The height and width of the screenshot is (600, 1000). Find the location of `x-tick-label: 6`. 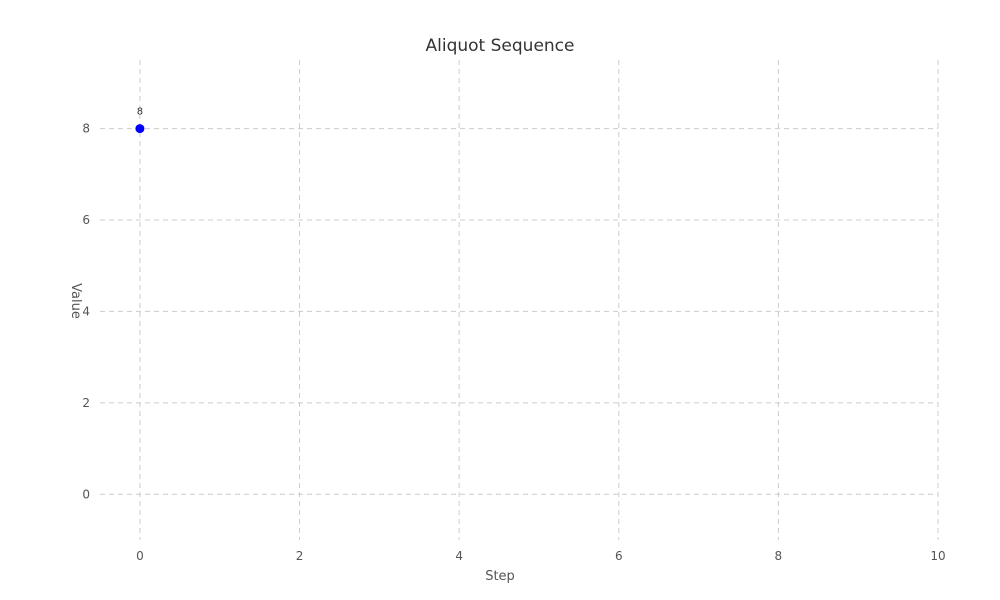

x-tick-label: 6 is located at coordinates (619, 556).